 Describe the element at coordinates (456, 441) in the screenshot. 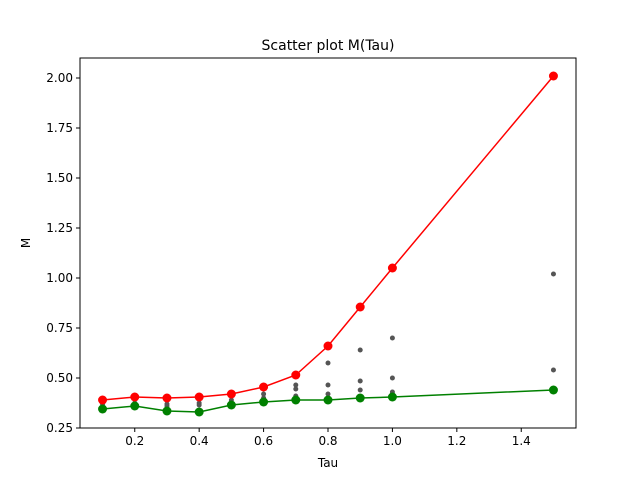

I see `x-tick-label: 1.2` at that location.